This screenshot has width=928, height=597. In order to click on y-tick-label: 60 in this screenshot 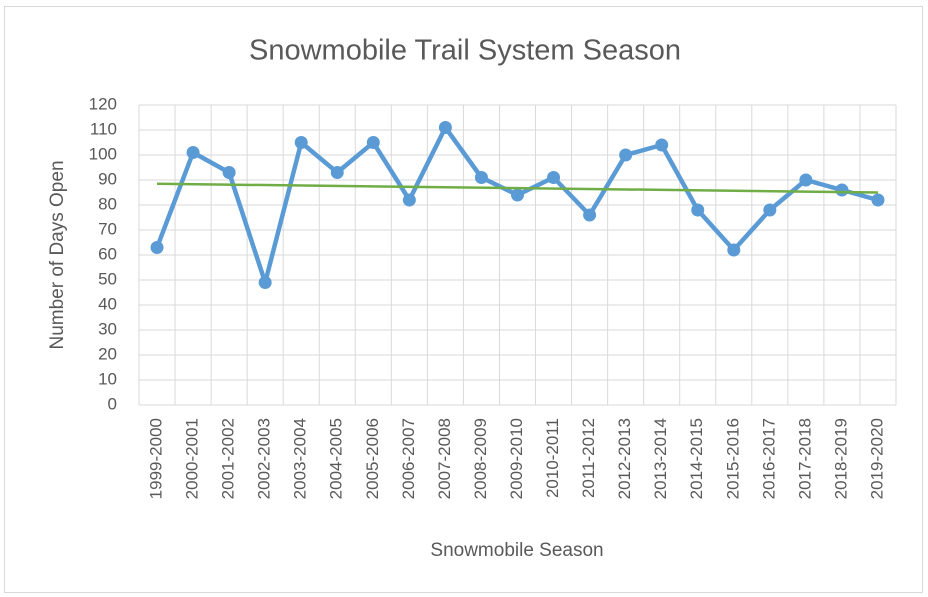, I will do `click(107, 253)`.